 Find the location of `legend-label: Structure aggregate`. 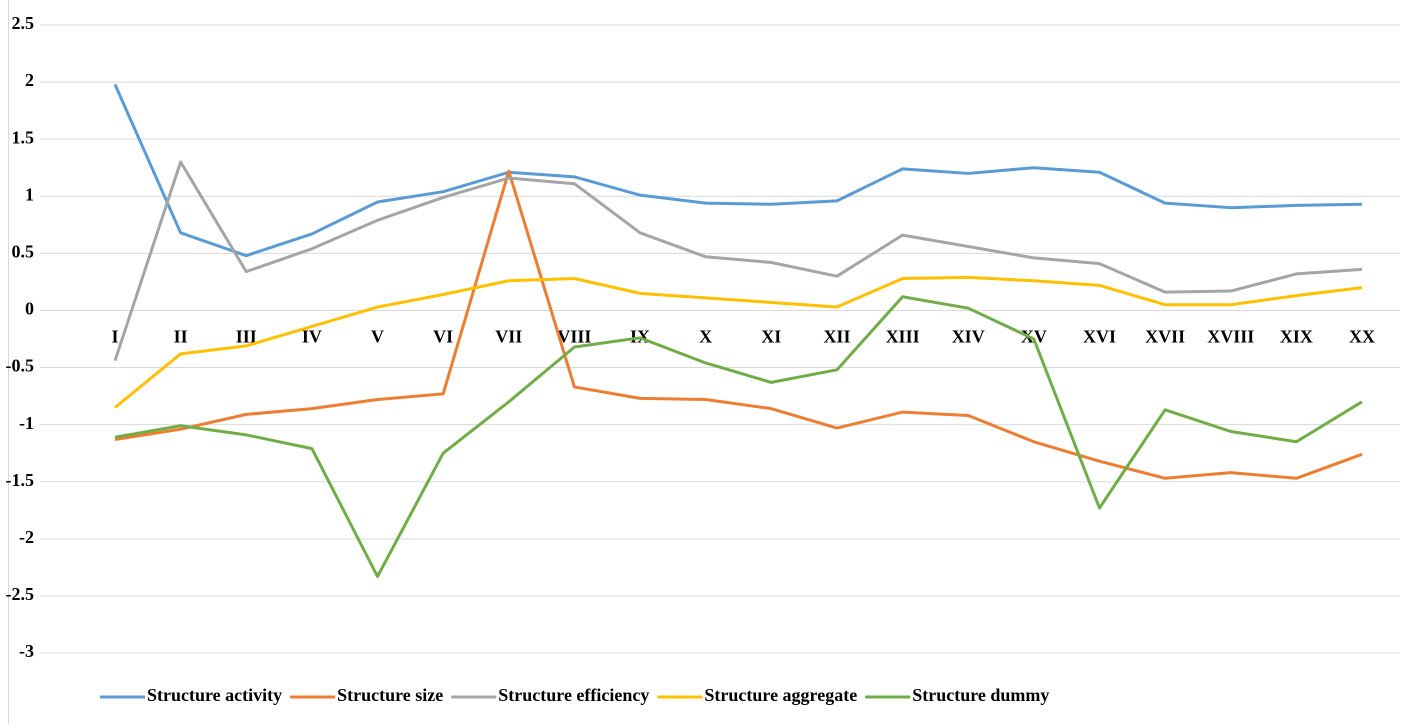

legend-label: Structure aggregate is located at coordinates (780, 695).